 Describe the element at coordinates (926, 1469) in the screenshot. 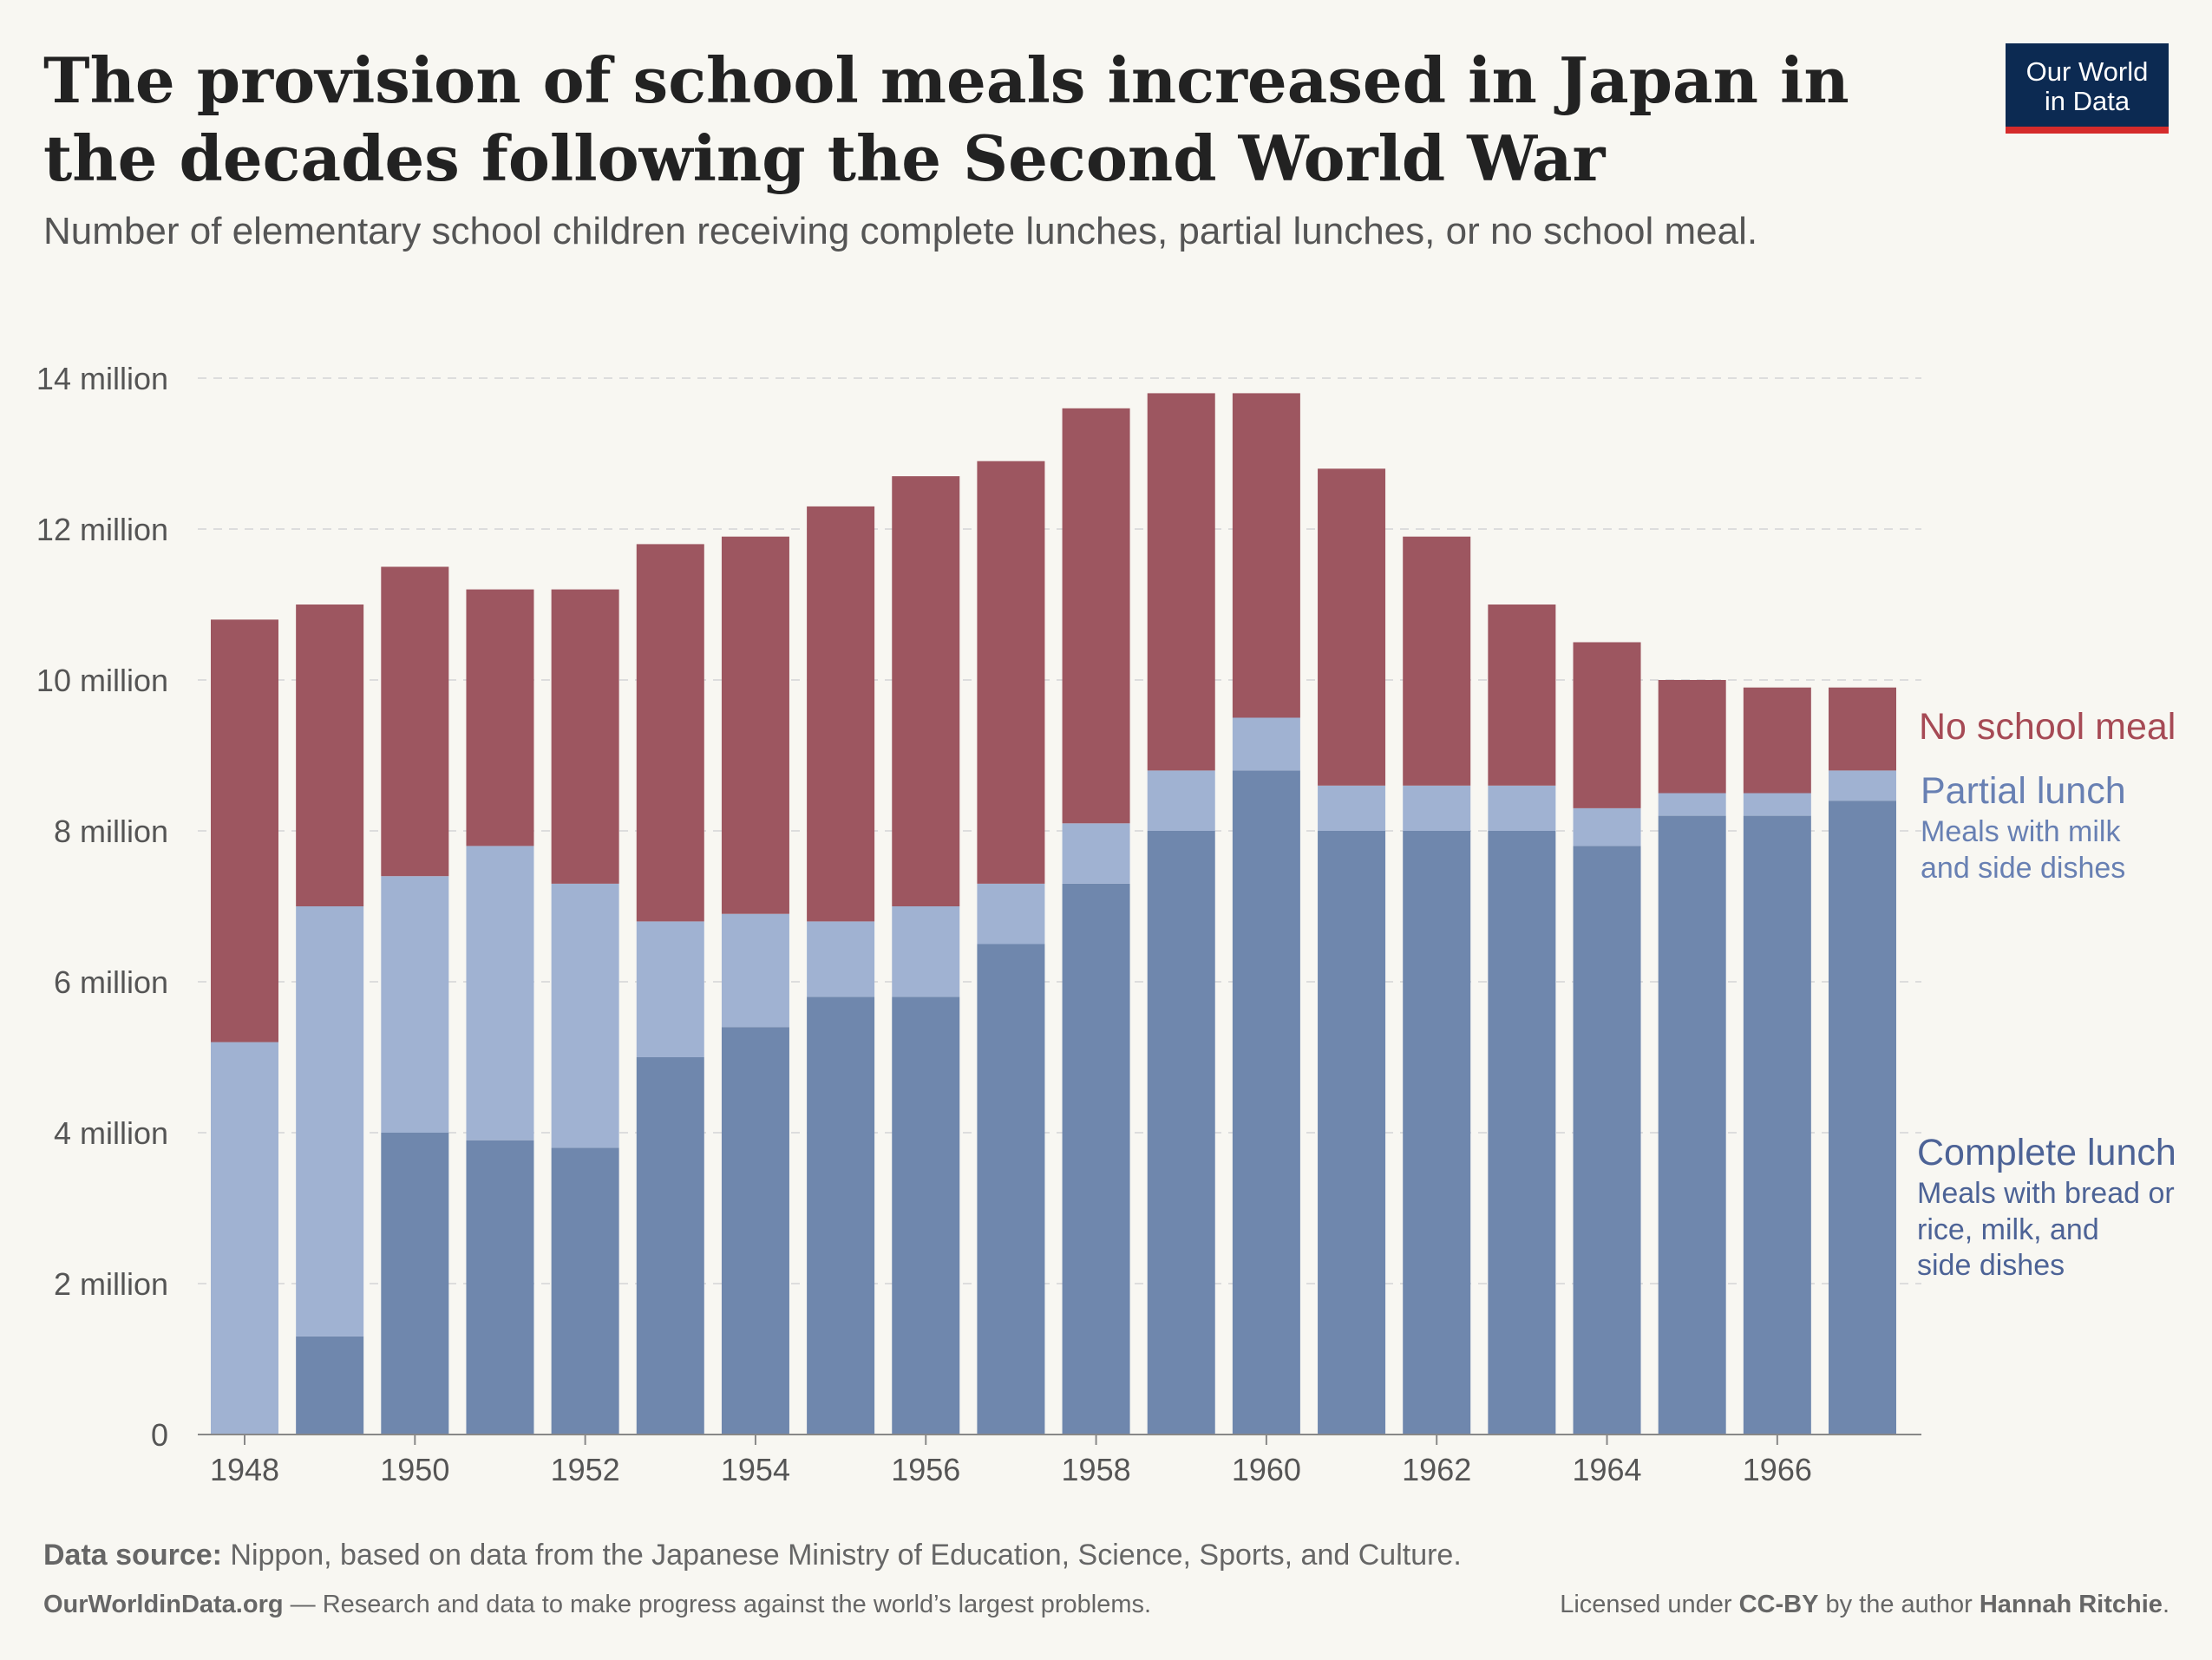

I see `x-tick-label: 1956` at that location.